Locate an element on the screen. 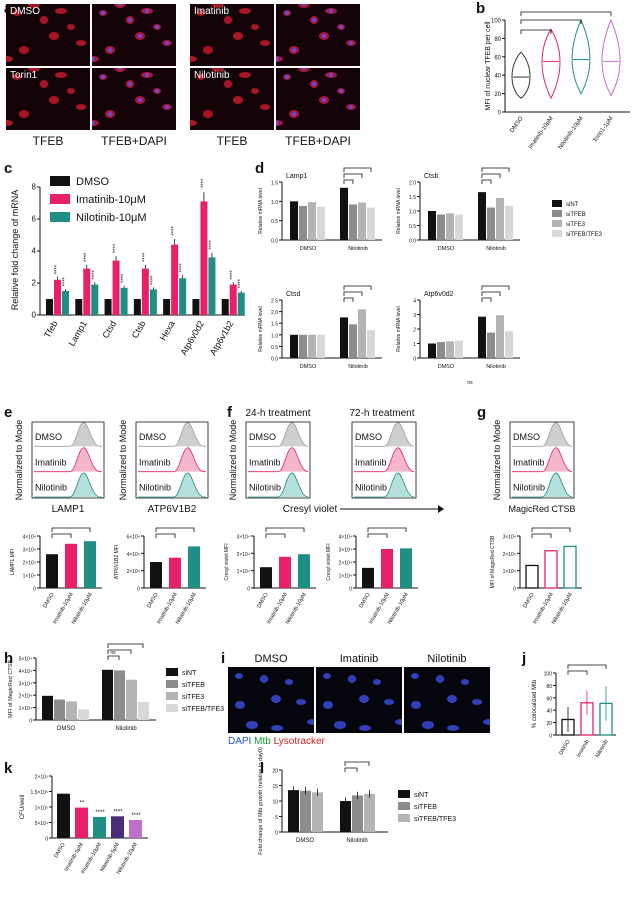 The image size is (639, 899). d-Atp6v0d2-bracket is located at coordinates (486, 299).